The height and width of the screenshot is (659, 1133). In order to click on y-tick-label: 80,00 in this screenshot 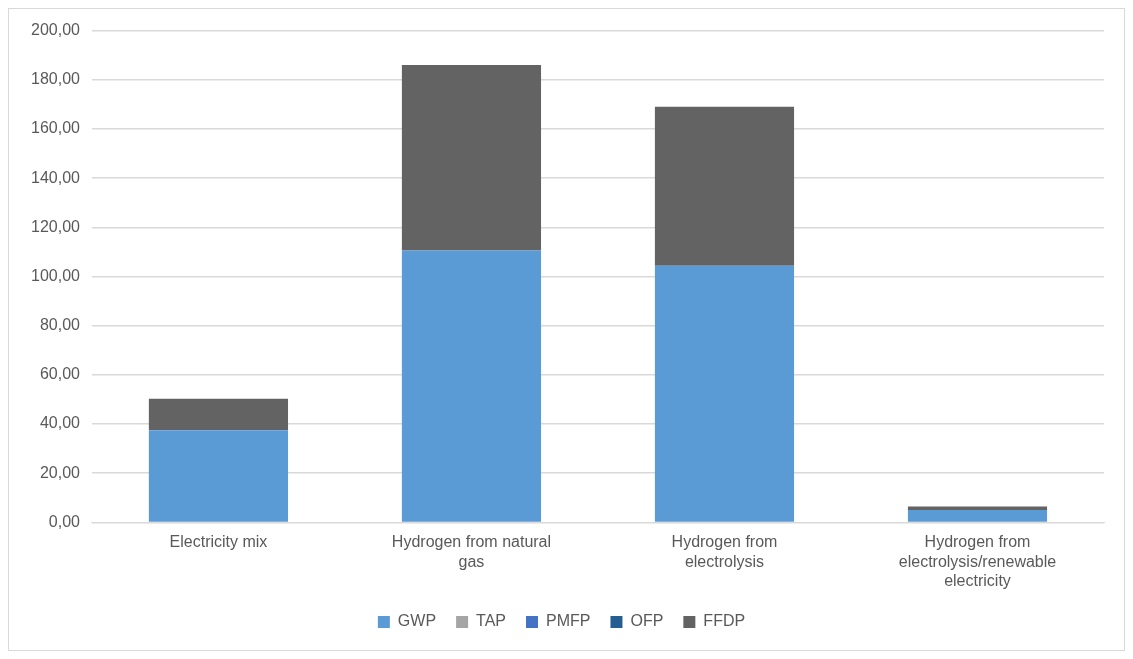, I will do `click(60, 325)`.